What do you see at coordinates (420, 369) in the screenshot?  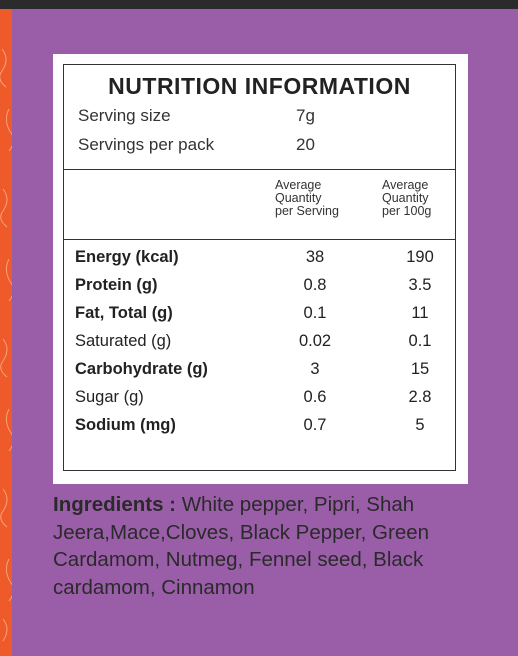 I see `row-per-100g: 15` at bounding box center [420, 369].